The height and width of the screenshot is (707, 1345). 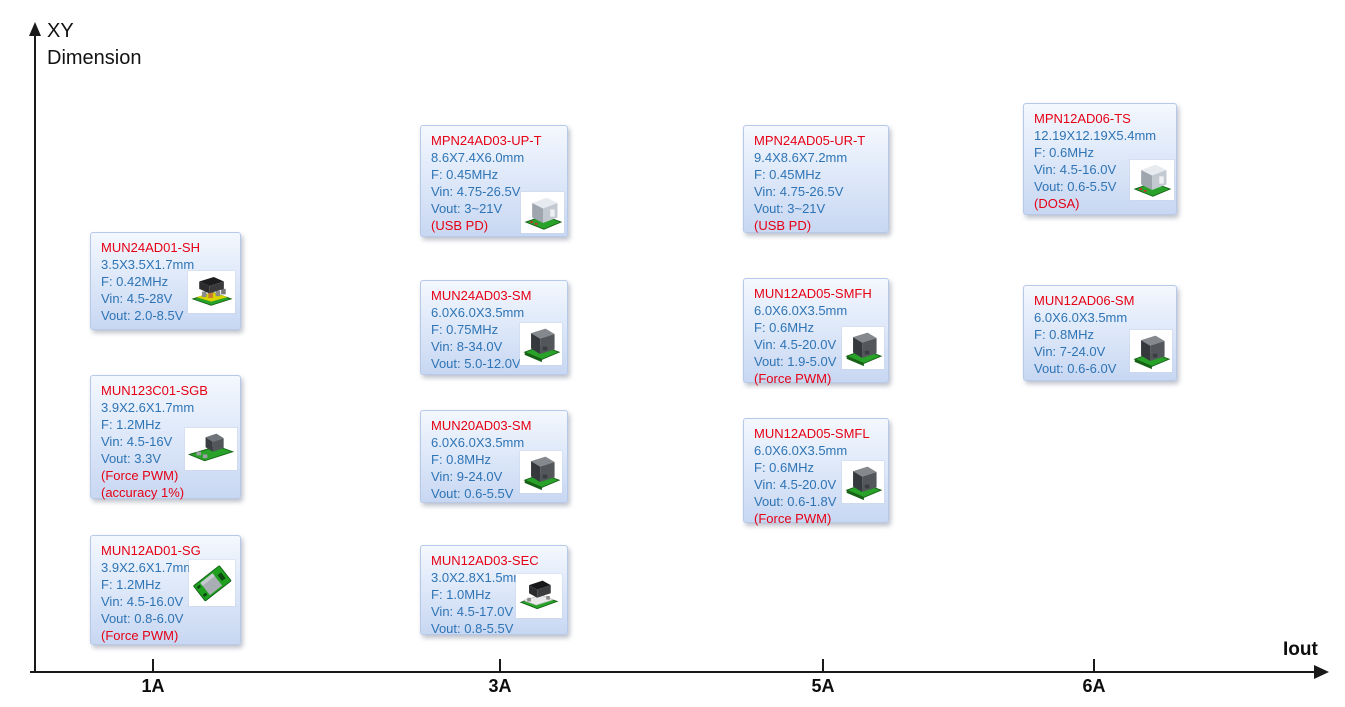 What do you see at coordinates (472, 611) in the screenshot?
I see `product-vin: Vin: 4.5-17.0V` at bounding box center [472, 611].